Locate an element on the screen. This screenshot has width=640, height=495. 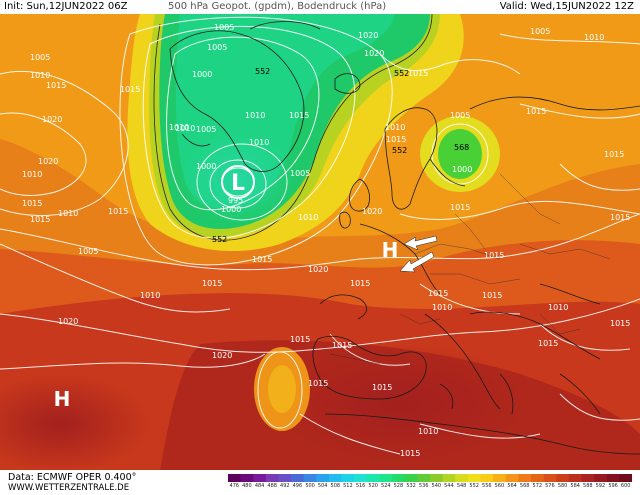
legend-tick-label: 588 is located at coordinates (588, 486).